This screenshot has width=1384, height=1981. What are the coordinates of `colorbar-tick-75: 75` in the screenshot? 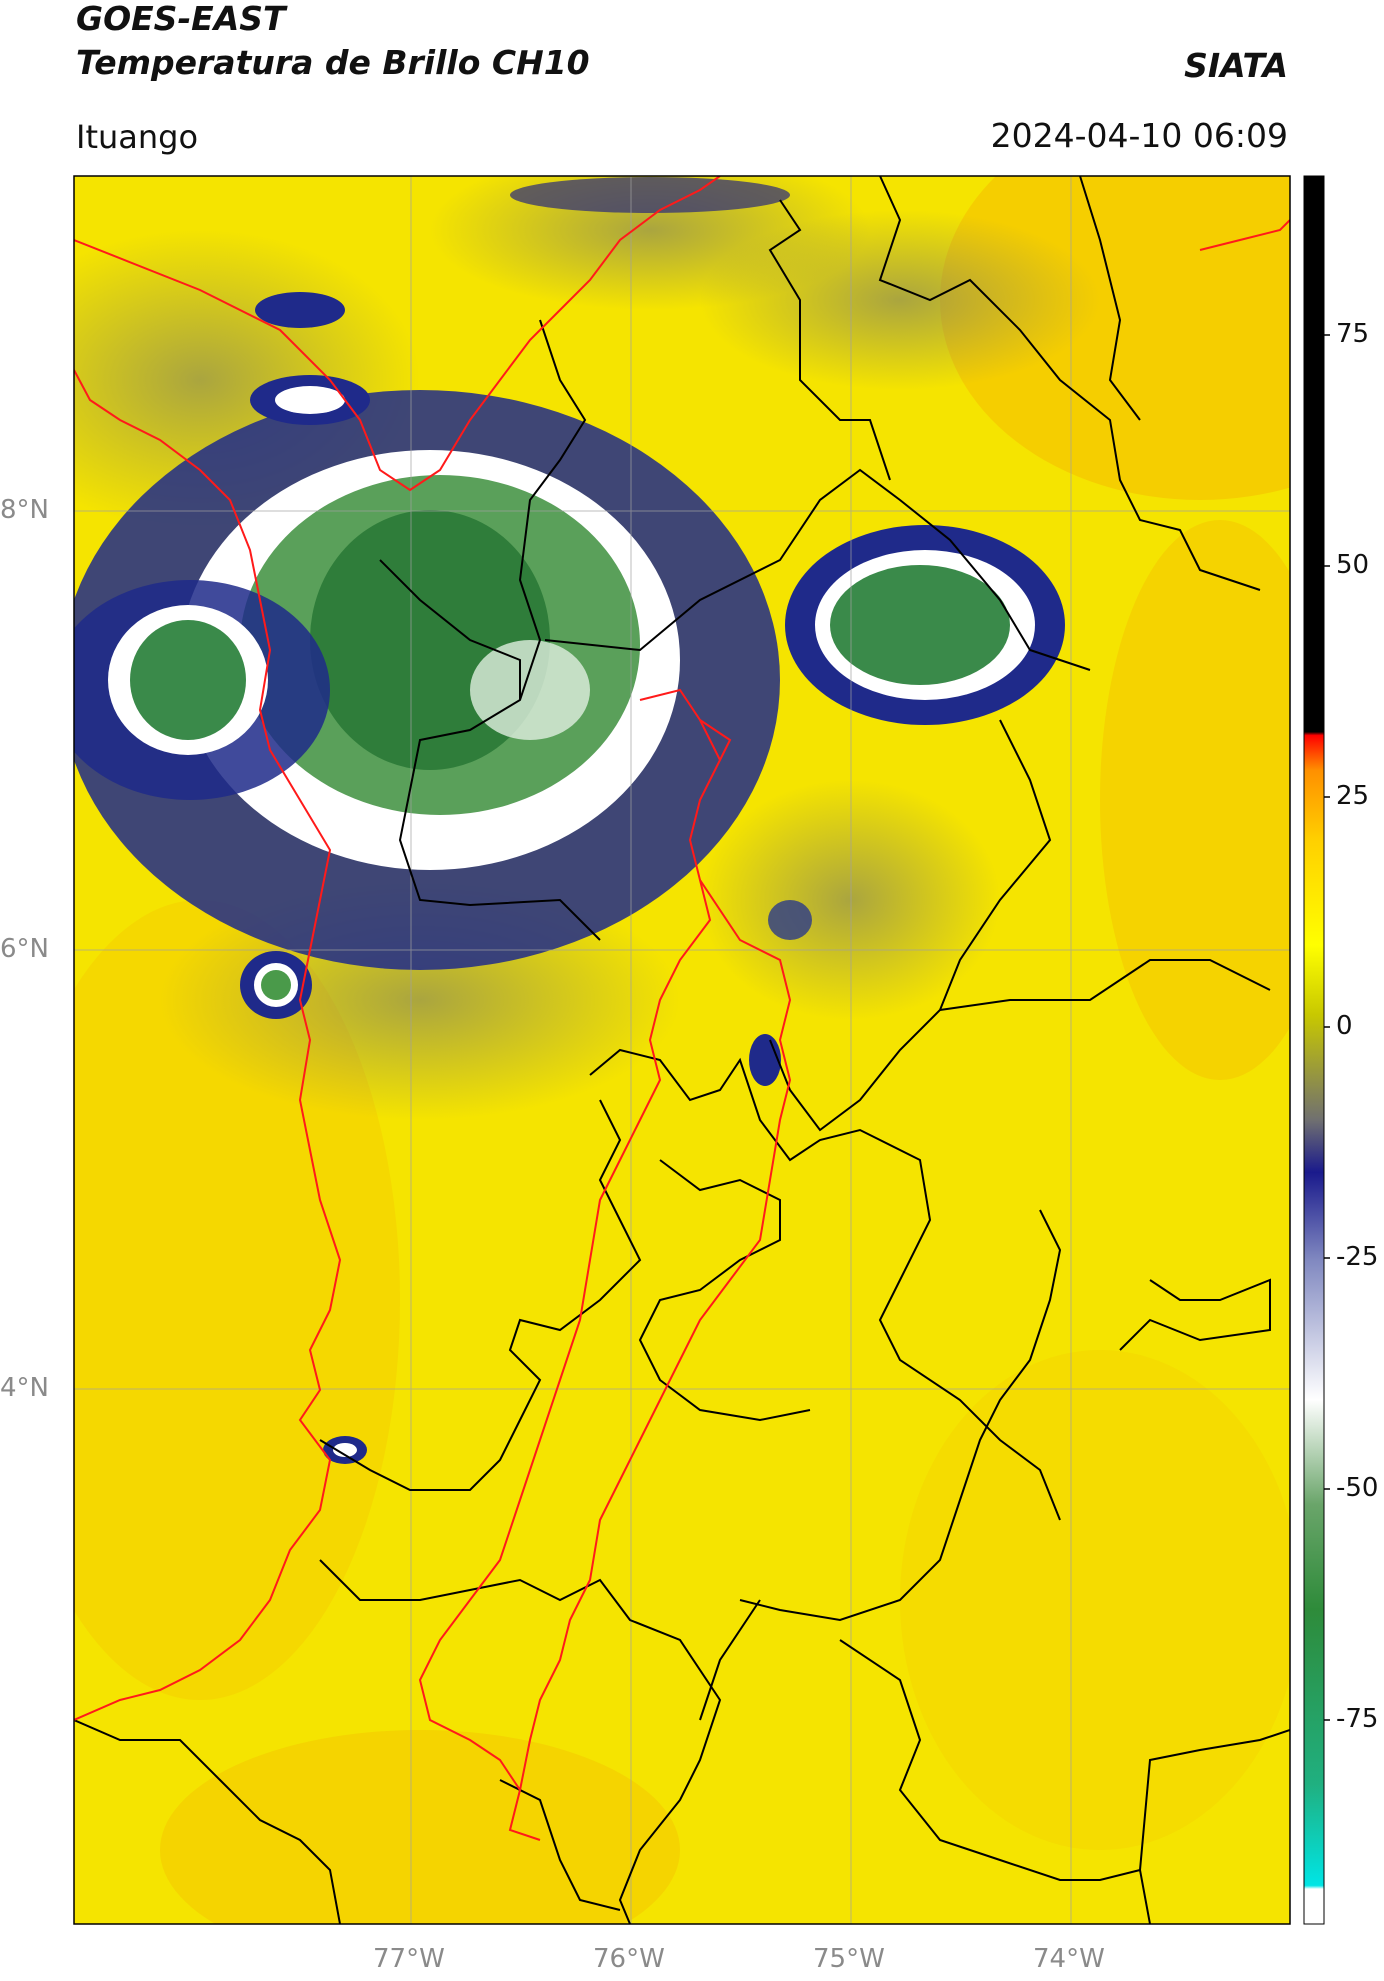 It's located at (1353, 334).